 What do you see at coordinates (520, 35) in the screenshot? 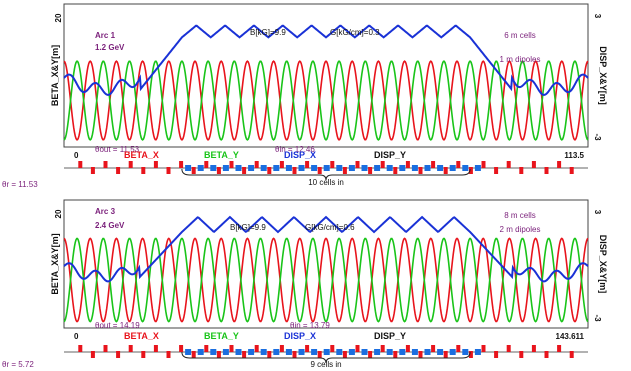
I see `cell-length-label: 6 m cells` at bounding box center [520, 35].